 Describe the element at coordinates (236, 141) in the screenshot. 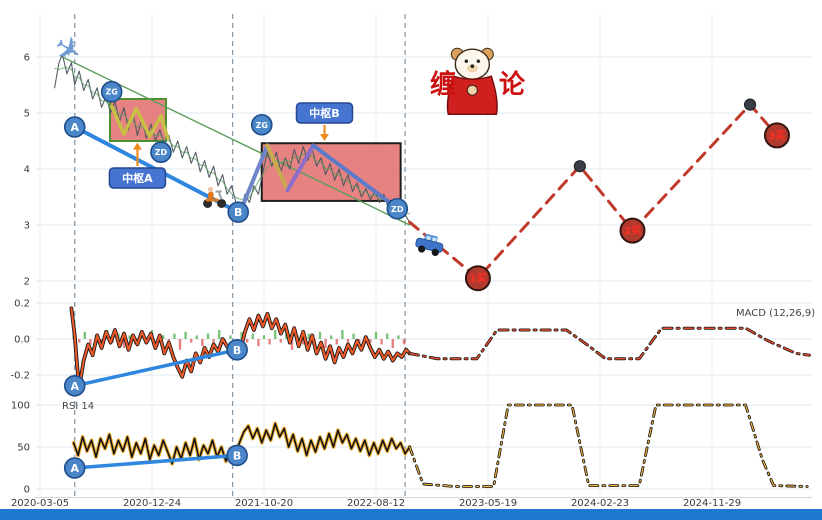

I see `green-trend-line` at that location.